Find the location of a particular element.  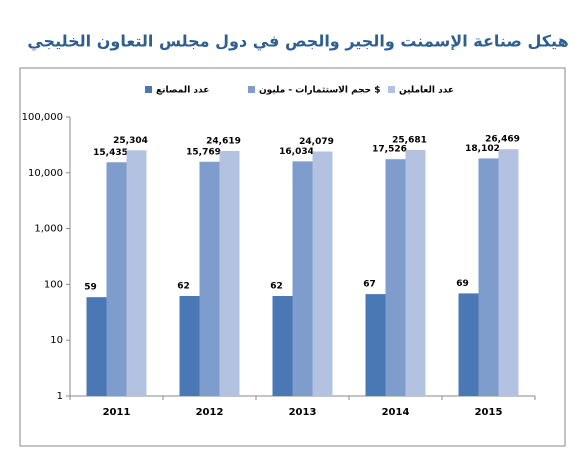

y-tick-label: 100 is located at coordinates (53, 284).